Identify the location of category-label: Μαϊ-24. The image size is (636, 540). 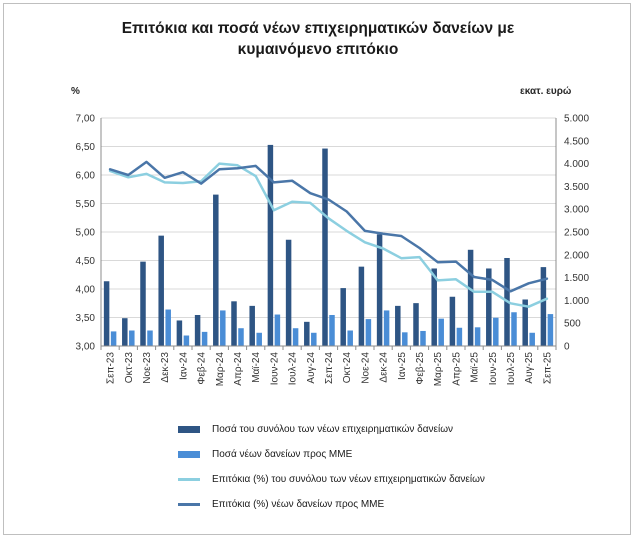
(256, 367).